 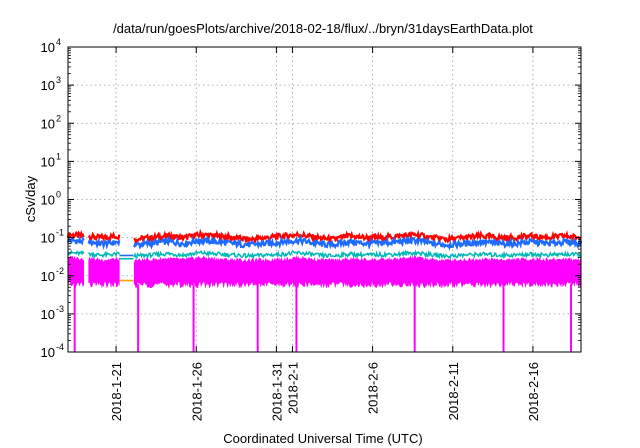 What do you see at coordinates (30, 198) in the screenshot?
I see `y-axis-label: cSv/day` at bounding box center [30, 198].